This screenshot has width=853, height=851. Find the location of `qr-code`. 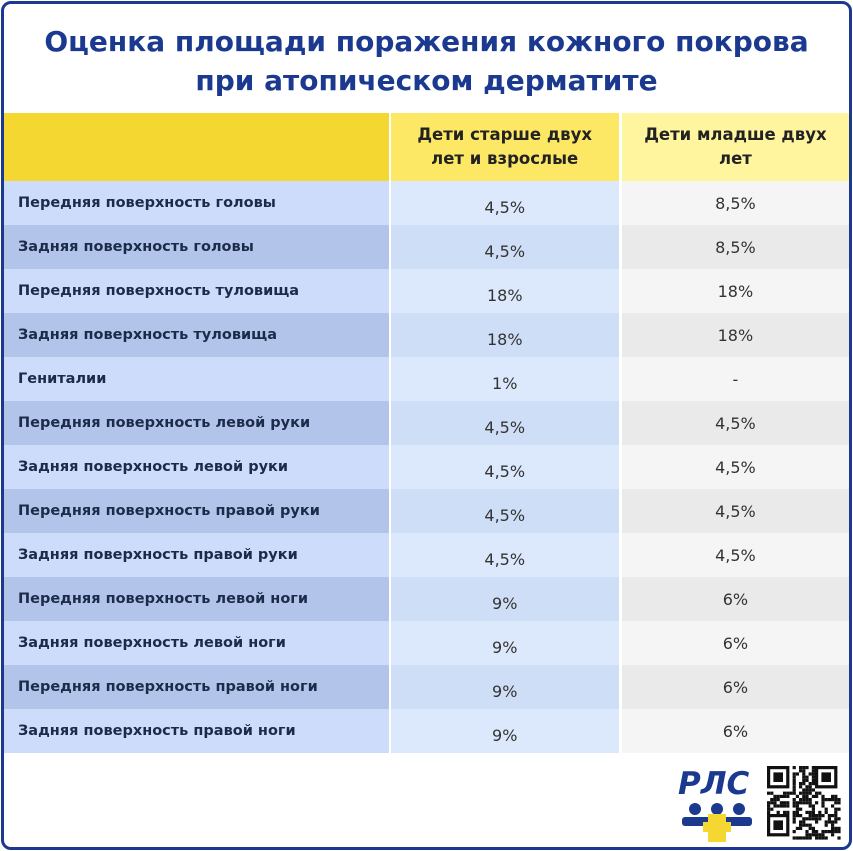

qr-code is located at coordinates (804, 803).